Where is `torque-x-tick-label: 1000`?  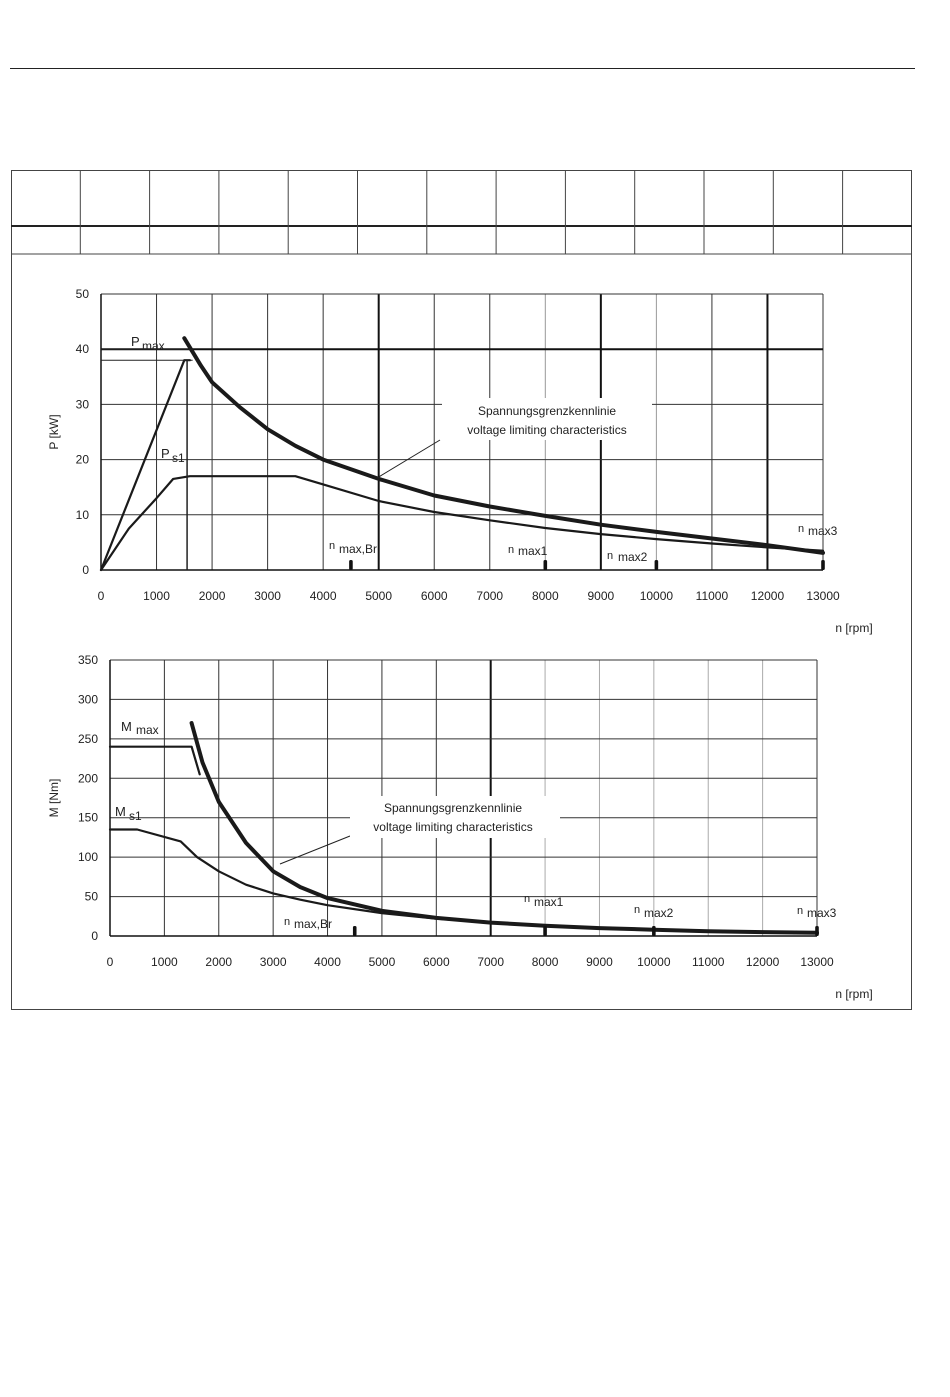 torque-x-tick-label: 1000 is located at coordinates (164, 962).